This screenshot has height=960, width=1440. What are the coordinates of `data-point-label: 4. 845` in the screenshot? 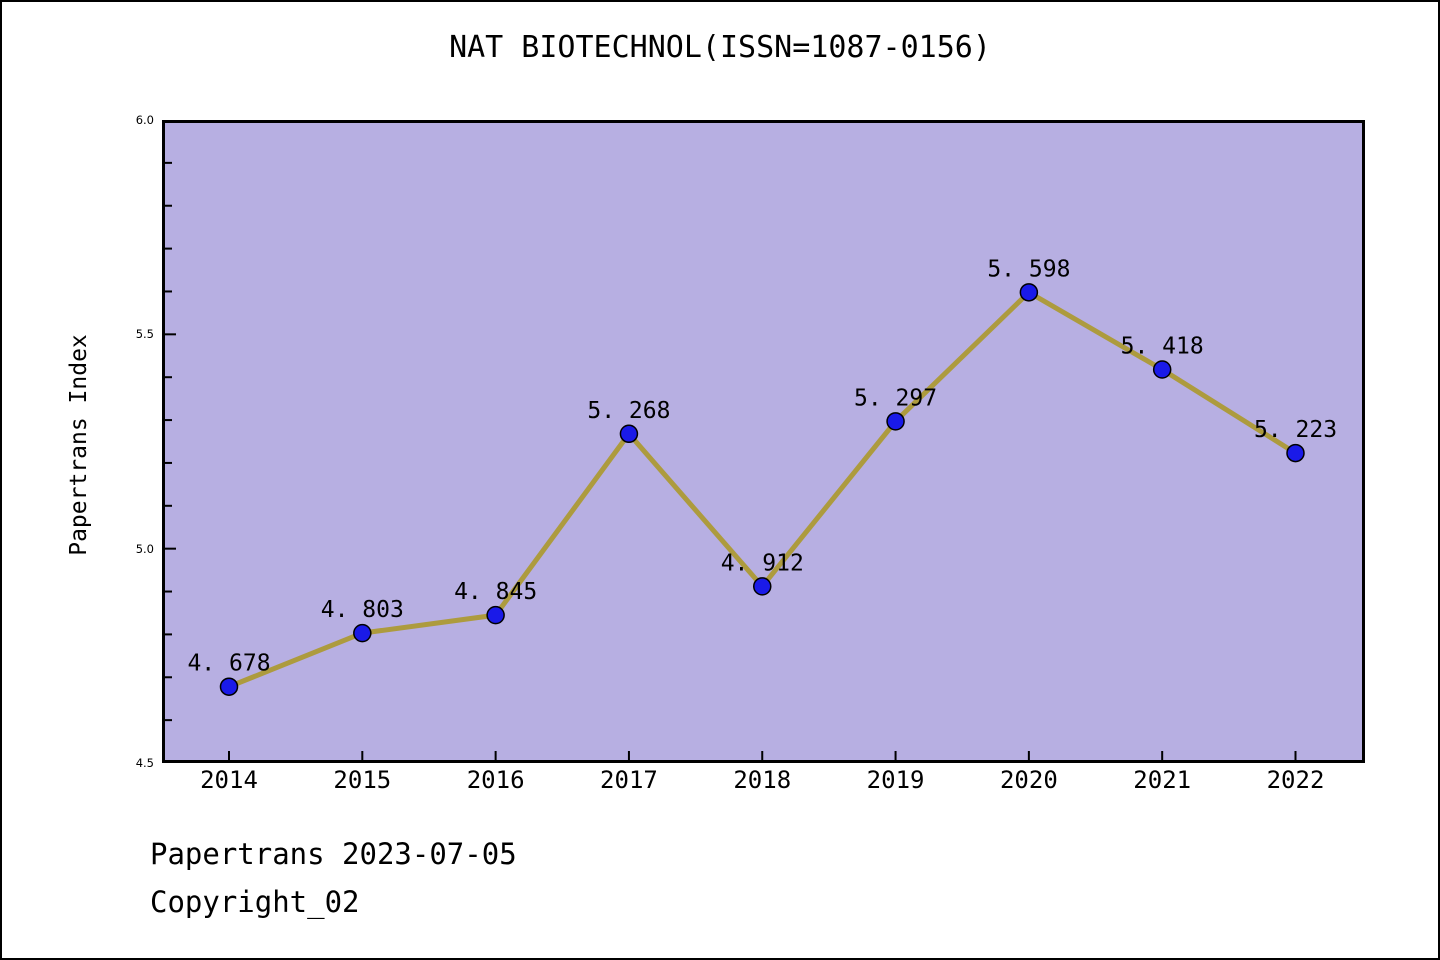 It's located at (495, 592).